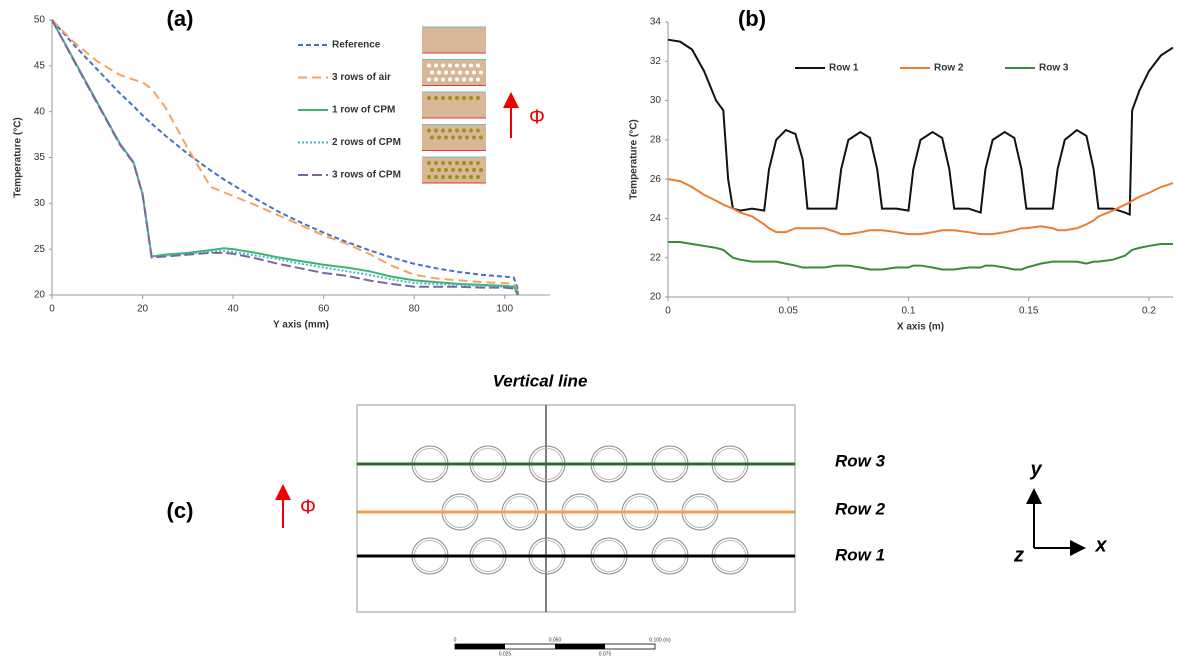 This screenshot has height=669, width=1187. What do you see at coordinates (234, 309) in the screenshot?
I see `x-tick-label: 40` at bounding box center [234, 309].